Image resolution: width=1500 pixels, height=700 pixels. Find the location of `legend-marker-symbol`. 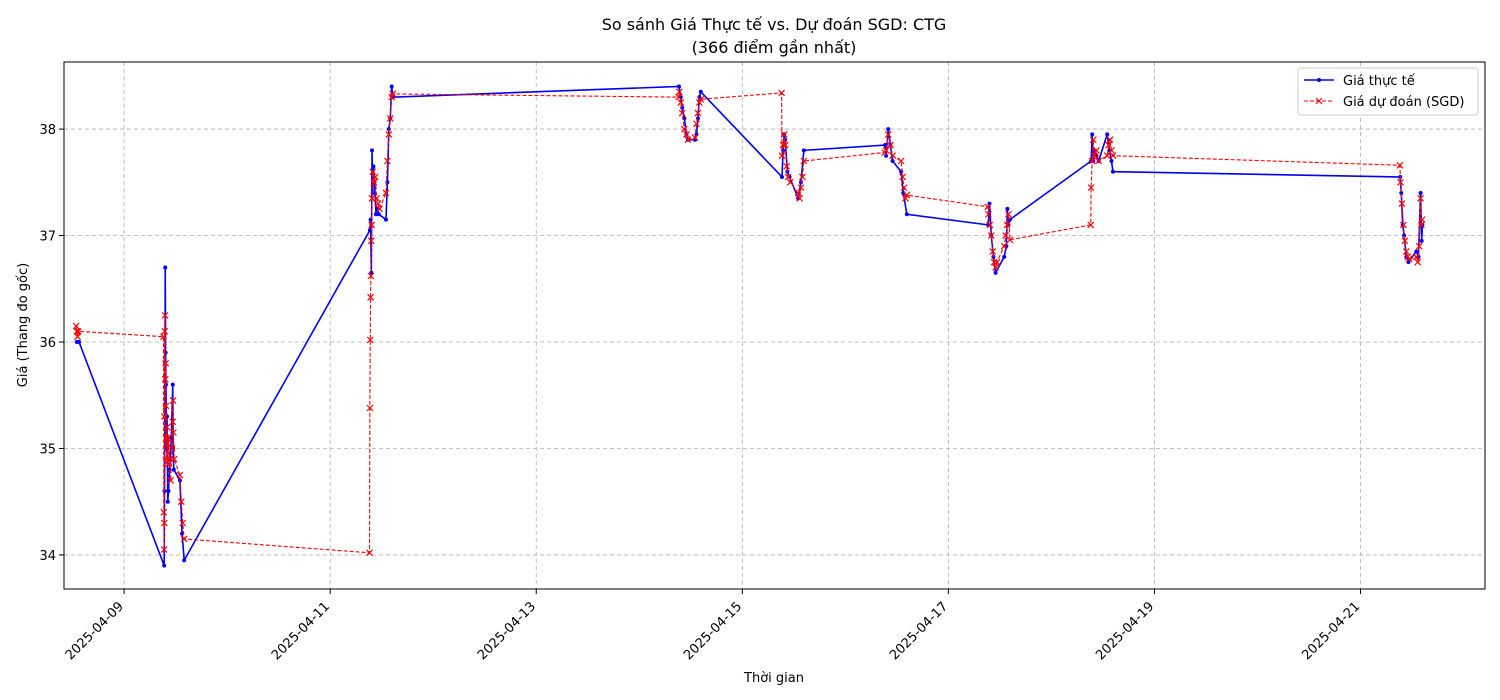

legend-marker-symbol is located at coordinates (1319, 101).